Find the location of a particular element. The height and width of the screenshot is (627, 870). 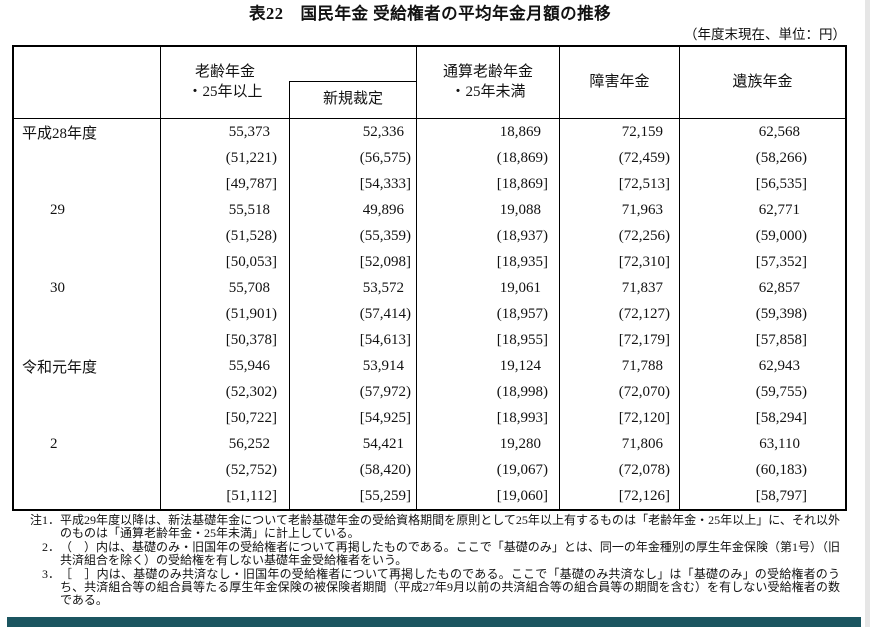

value-cell: [18,993] is located at coordinates (487, 418).